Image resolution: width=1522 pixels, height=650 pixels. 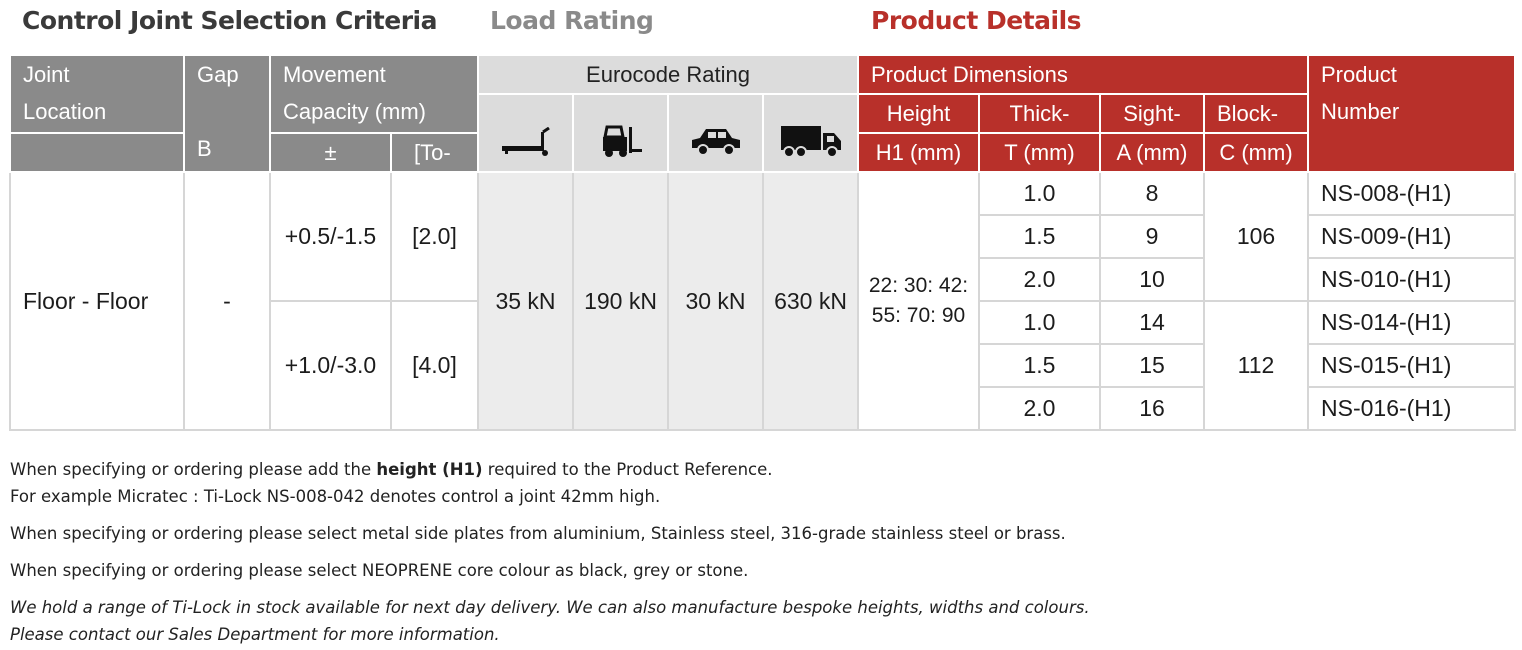 What do you see at coordinates (918, 301) in the screenshot?
I see `height-values: 22: 30: 42: 55: 70: 90` at bounding box center [918, 301].